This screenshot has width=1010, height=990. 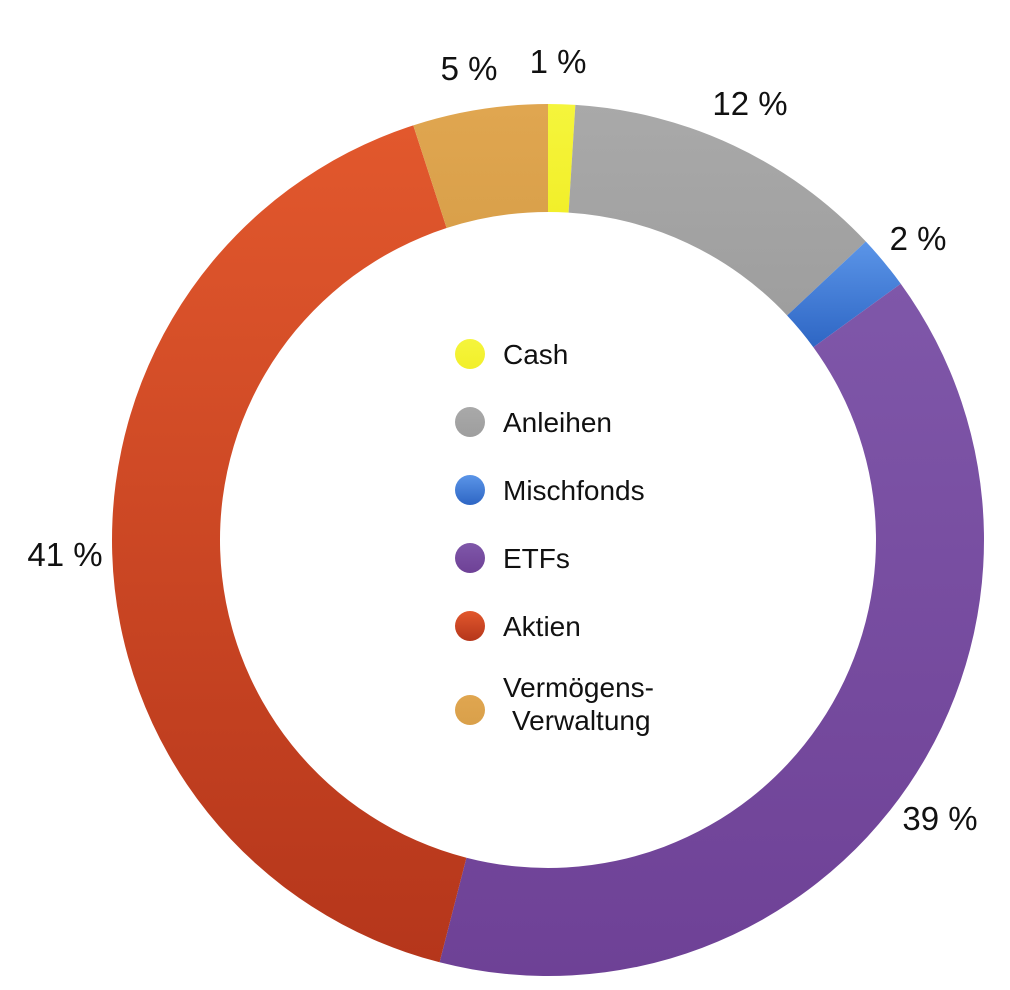 What do you see at coordinates (470, 354) in the screenshot?
I see `legend-marker-cash` at bounding box center [470, 354].